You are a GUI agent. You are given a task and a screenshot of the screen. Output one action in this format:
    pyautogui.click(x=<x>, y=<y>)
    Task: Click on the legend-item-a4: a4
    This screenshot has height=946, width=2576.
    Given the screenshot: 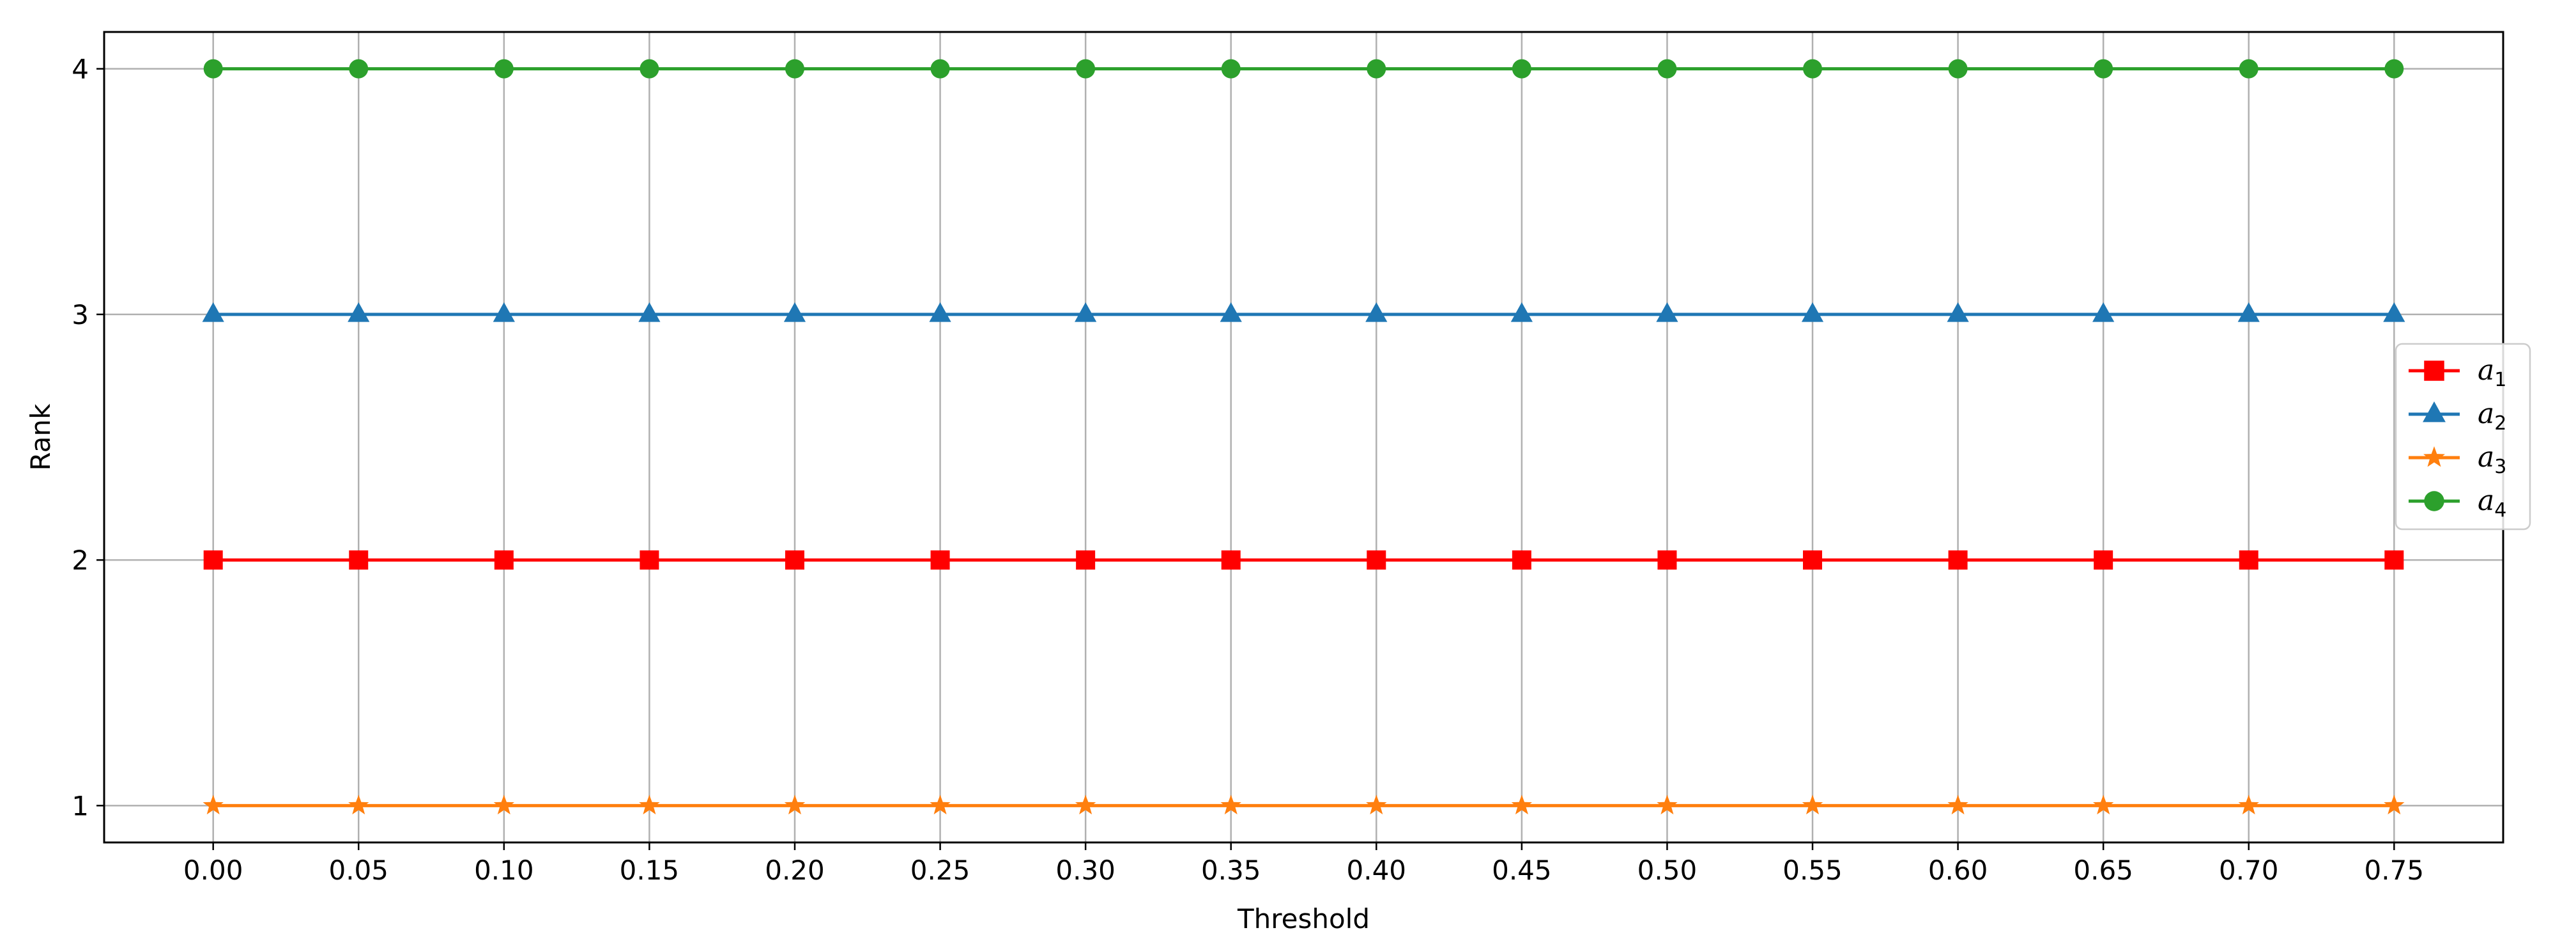 What is the action you would take?
    pyautogui.click(x=2457, y=503)
    